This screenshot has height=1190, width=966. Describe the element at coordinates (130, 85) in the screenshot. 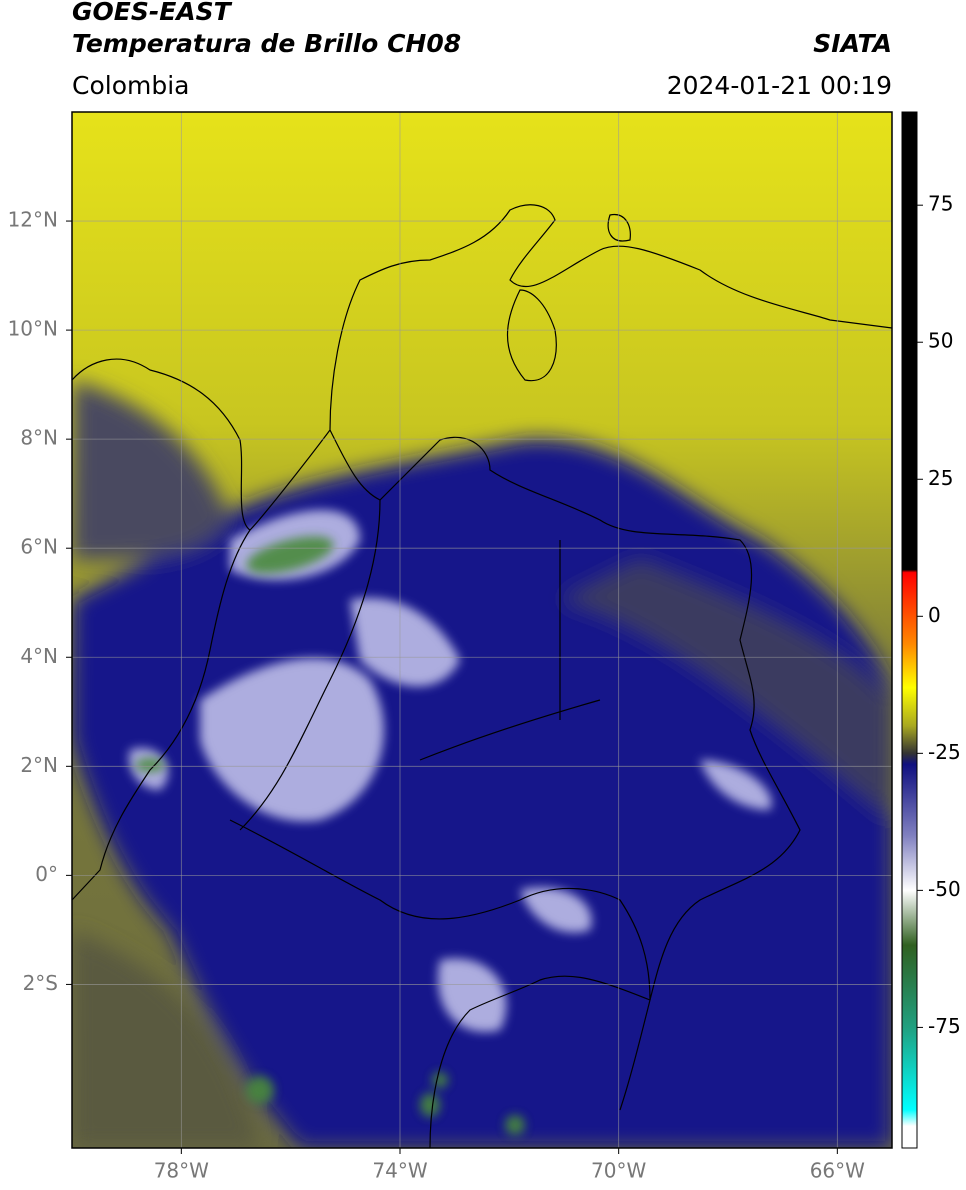

I see `region: Colombia` at that location.